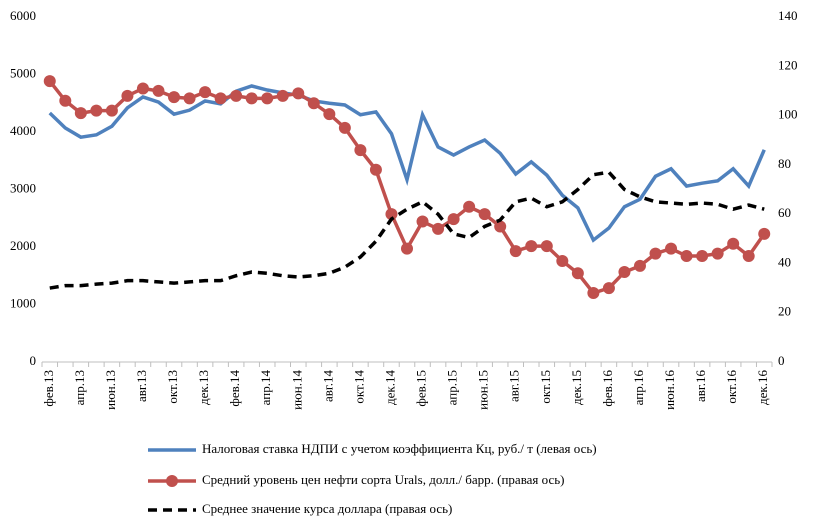  Describe the element at coordinates (788, 15) in the screenshot. I see `y2-tick-label: 140` at that location.